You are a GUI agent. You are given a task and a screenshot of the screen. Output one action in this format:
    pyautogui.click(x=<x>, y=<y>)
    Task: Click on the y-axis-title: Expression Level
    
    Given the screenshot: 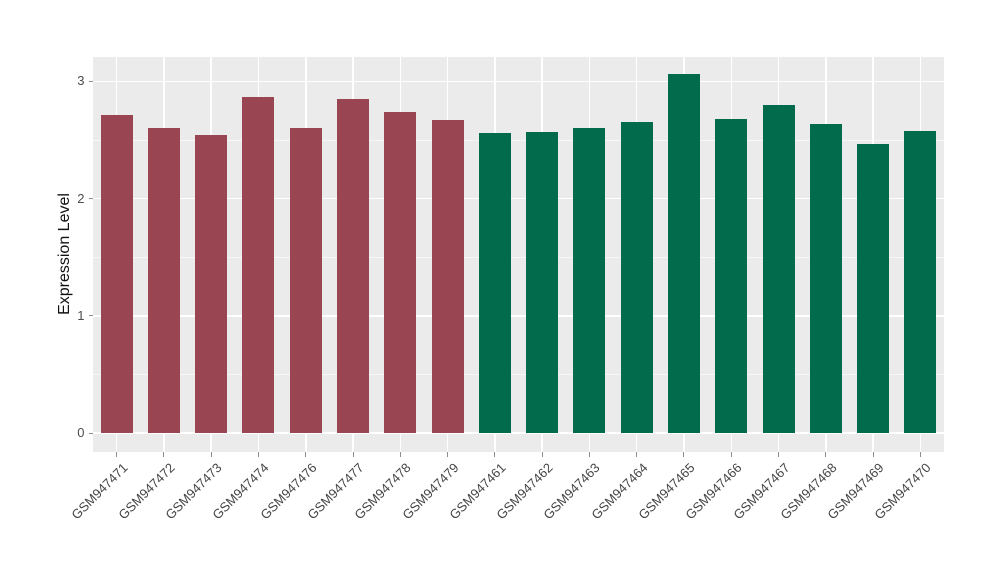 What is the action you would take?
    pyautogui.click(x=64, y=254)
    